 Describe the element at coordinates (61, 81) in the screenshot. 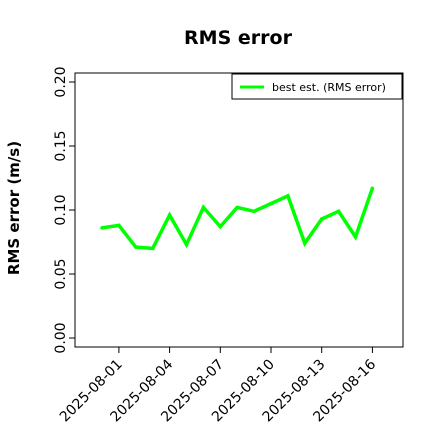

I see `y-tick-label: 0.20` at that location.